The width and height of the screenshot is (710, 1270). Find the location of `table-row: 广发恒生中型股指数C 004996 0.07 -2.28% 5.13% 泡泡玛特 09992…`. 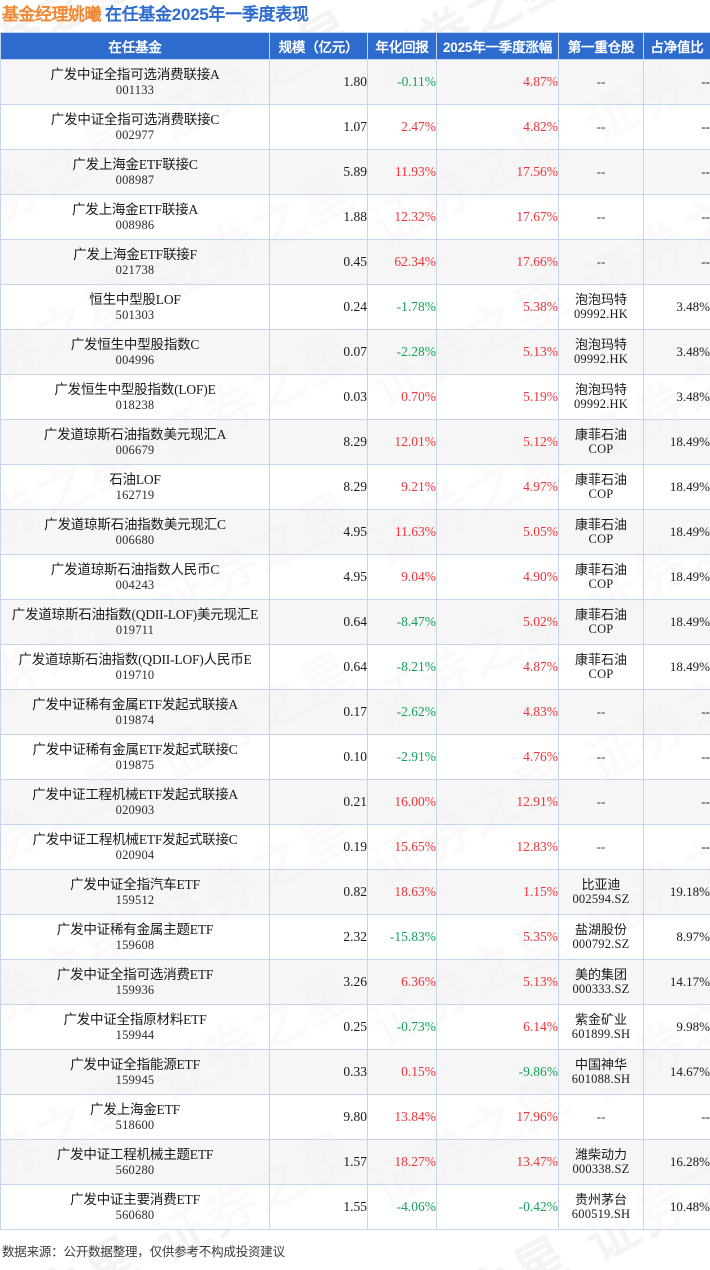

table-row: 广发恒生中型股指数C 004996 0.07 -2.28% 5.13% 泡泡玛特 09992… is located at coordinates (355, 352).